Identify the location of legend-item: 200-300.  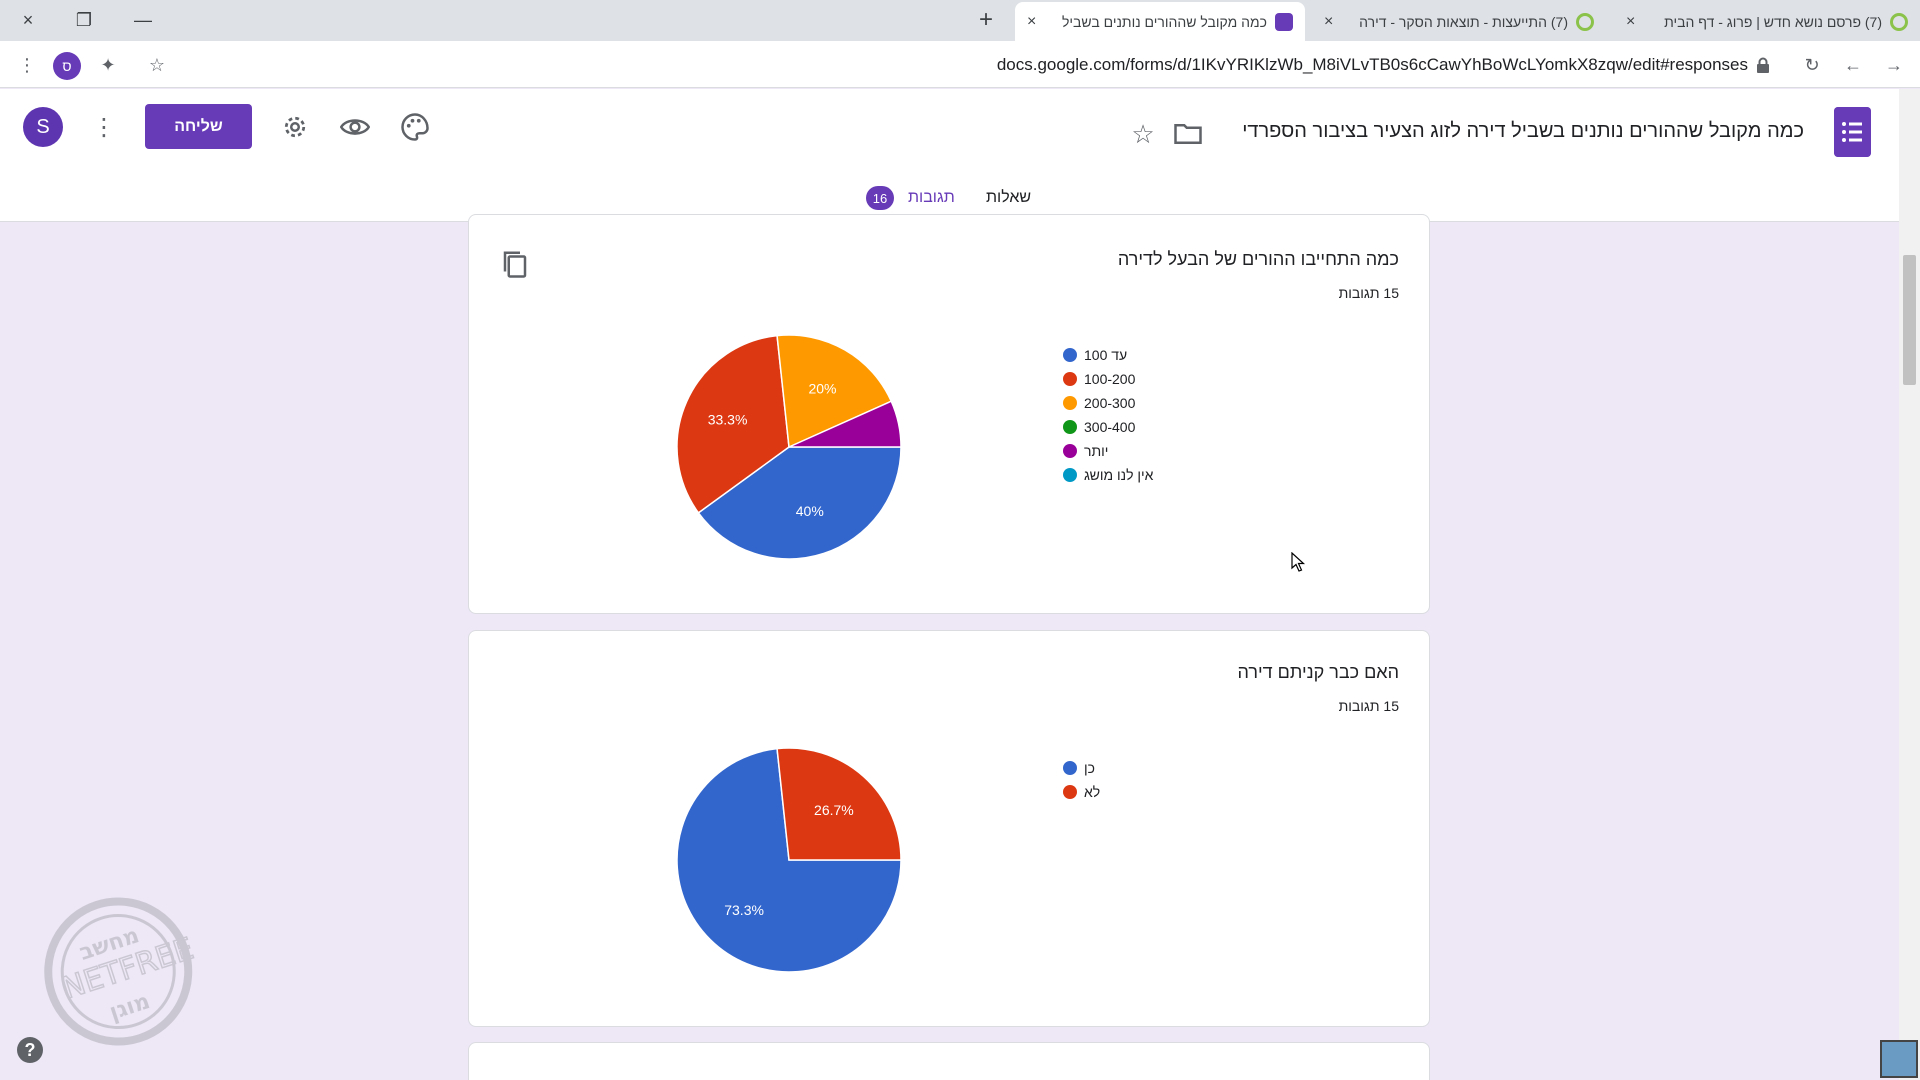
(1108, 403).